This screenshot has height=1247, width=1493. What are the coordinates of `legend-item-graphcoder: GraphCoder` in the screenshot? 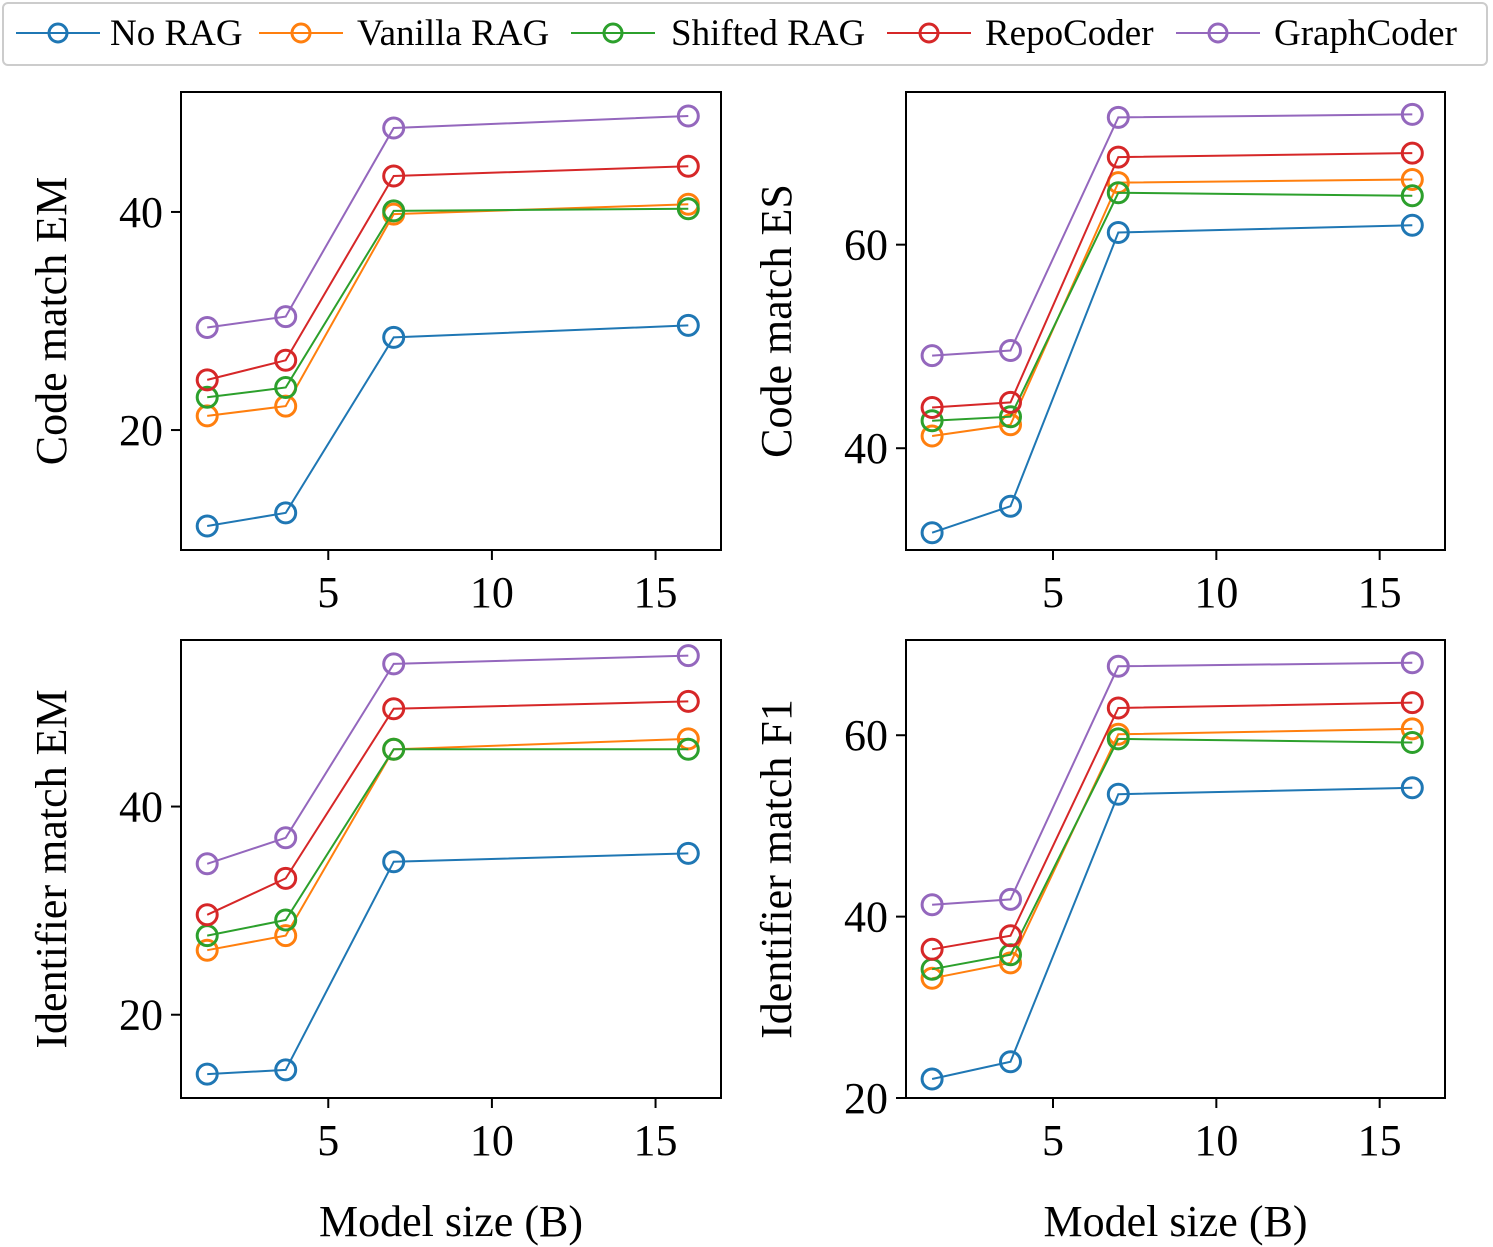 It's located at (1316, 33).